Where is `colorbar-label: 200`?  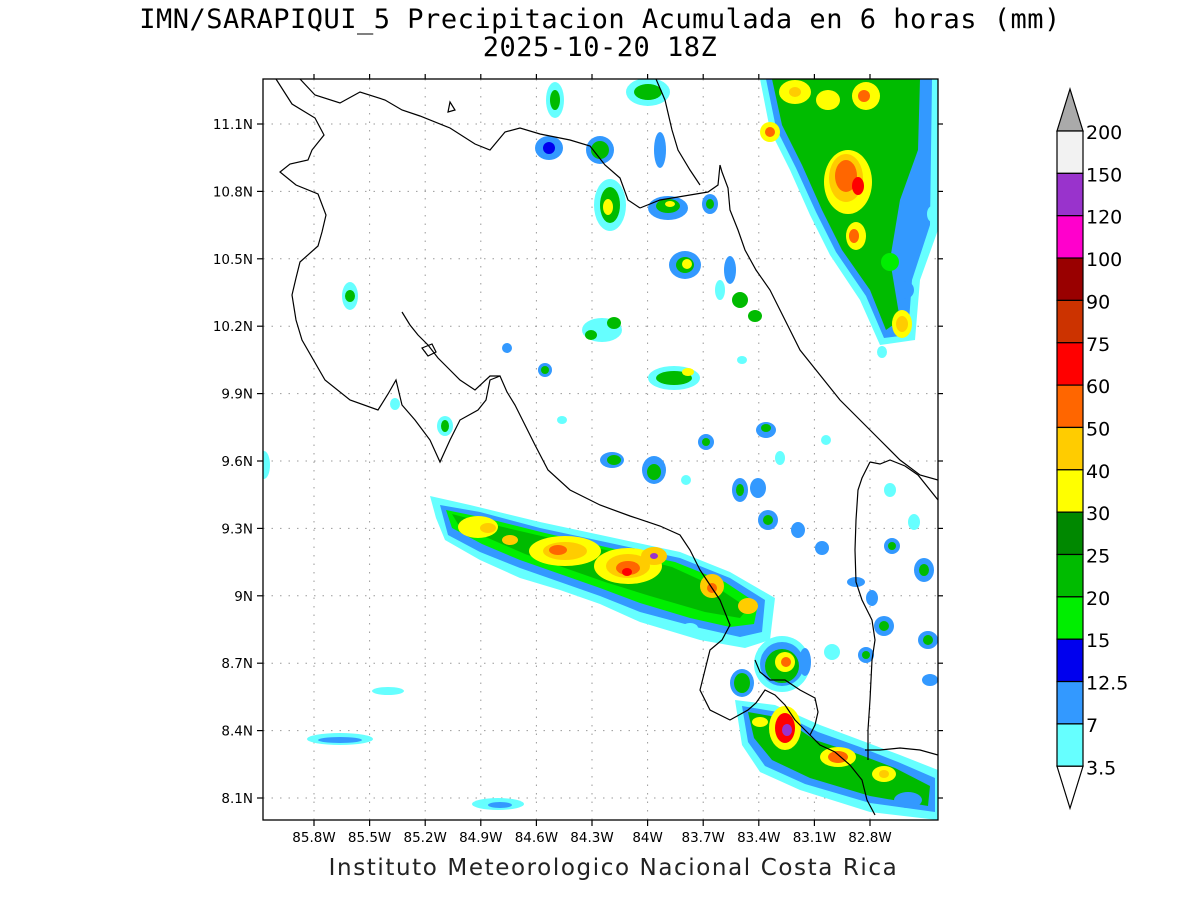
colorbar-label: 200 is located at coordinates (1104, 133).